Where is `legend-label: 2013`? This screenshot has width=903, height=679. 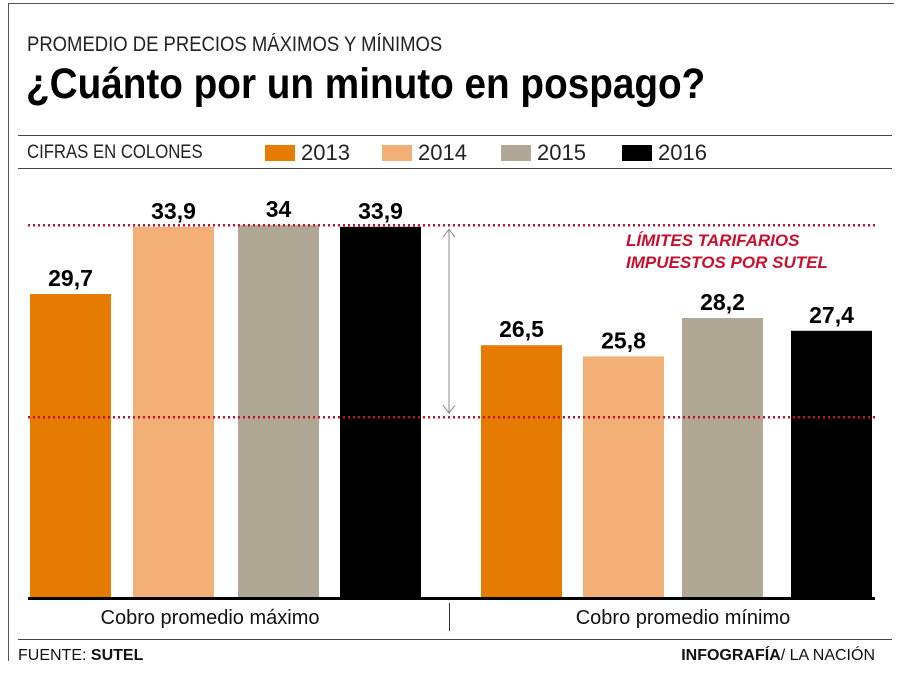
legend-label: 2013 is located at coordinates (325, 152).